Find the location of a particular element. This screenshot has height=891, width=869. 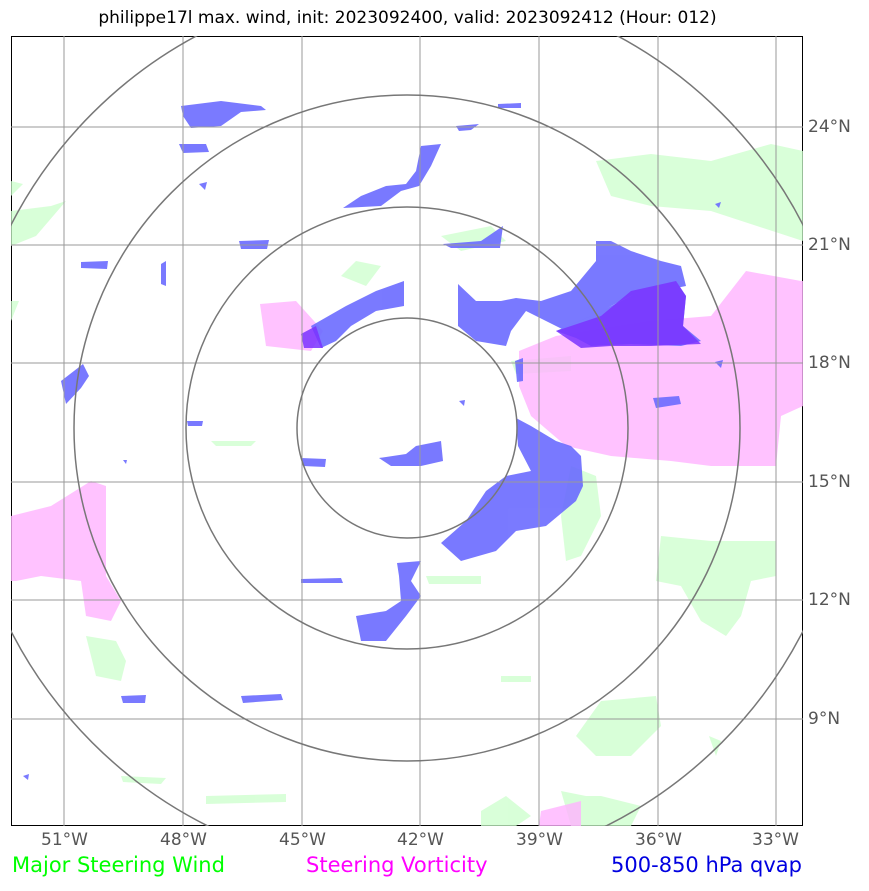

overlap-areas is located at coordinates (501, 314).